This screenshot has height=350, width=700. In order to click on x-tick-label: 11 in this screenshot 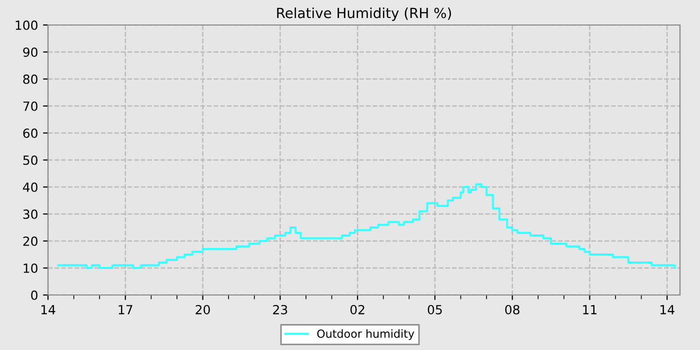, I will do `click(590, 309)`.